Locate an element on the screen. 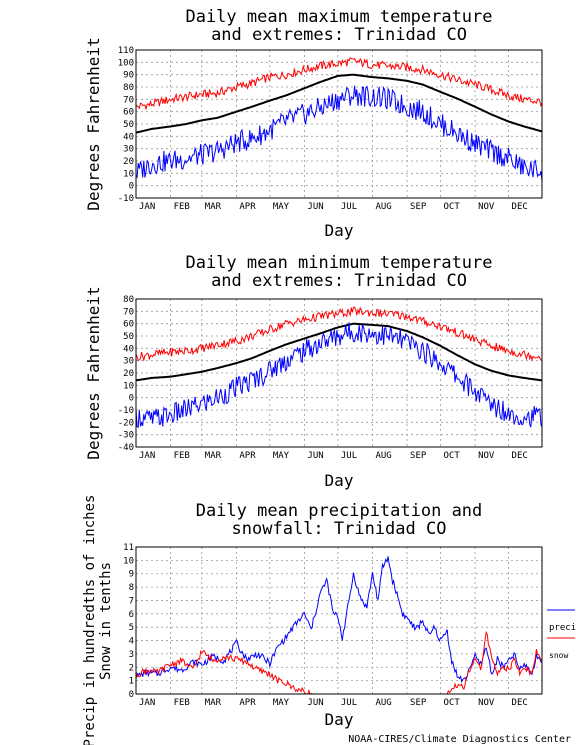 This screenshot has width=576, height=745. chart3-plot-frame is located at coordinates (339, 620).